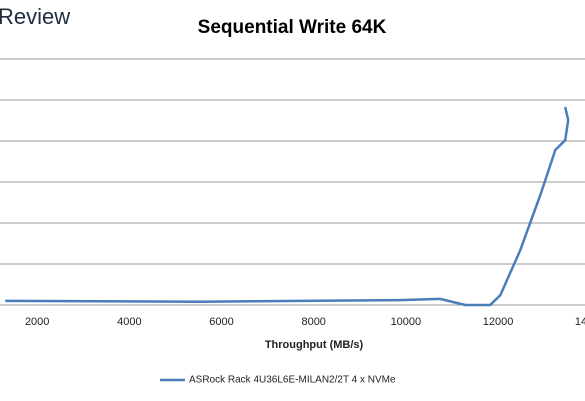 The image size is (585, 401). I want to click on x-tick-label: 12000, so click(498, 322).